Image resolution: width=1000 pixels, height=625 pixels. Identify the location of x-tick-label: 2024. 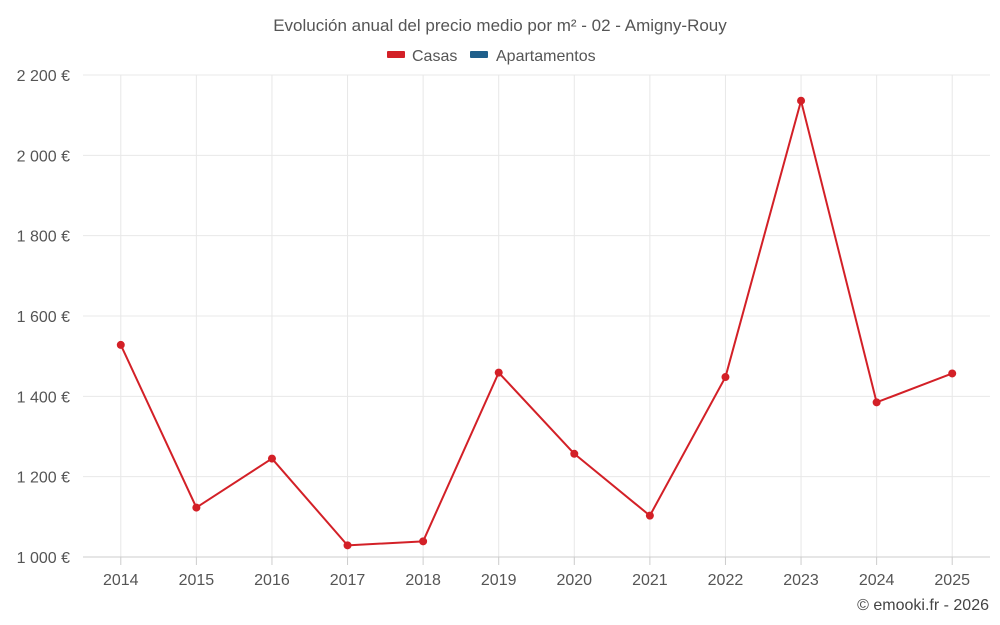
(877, 580).